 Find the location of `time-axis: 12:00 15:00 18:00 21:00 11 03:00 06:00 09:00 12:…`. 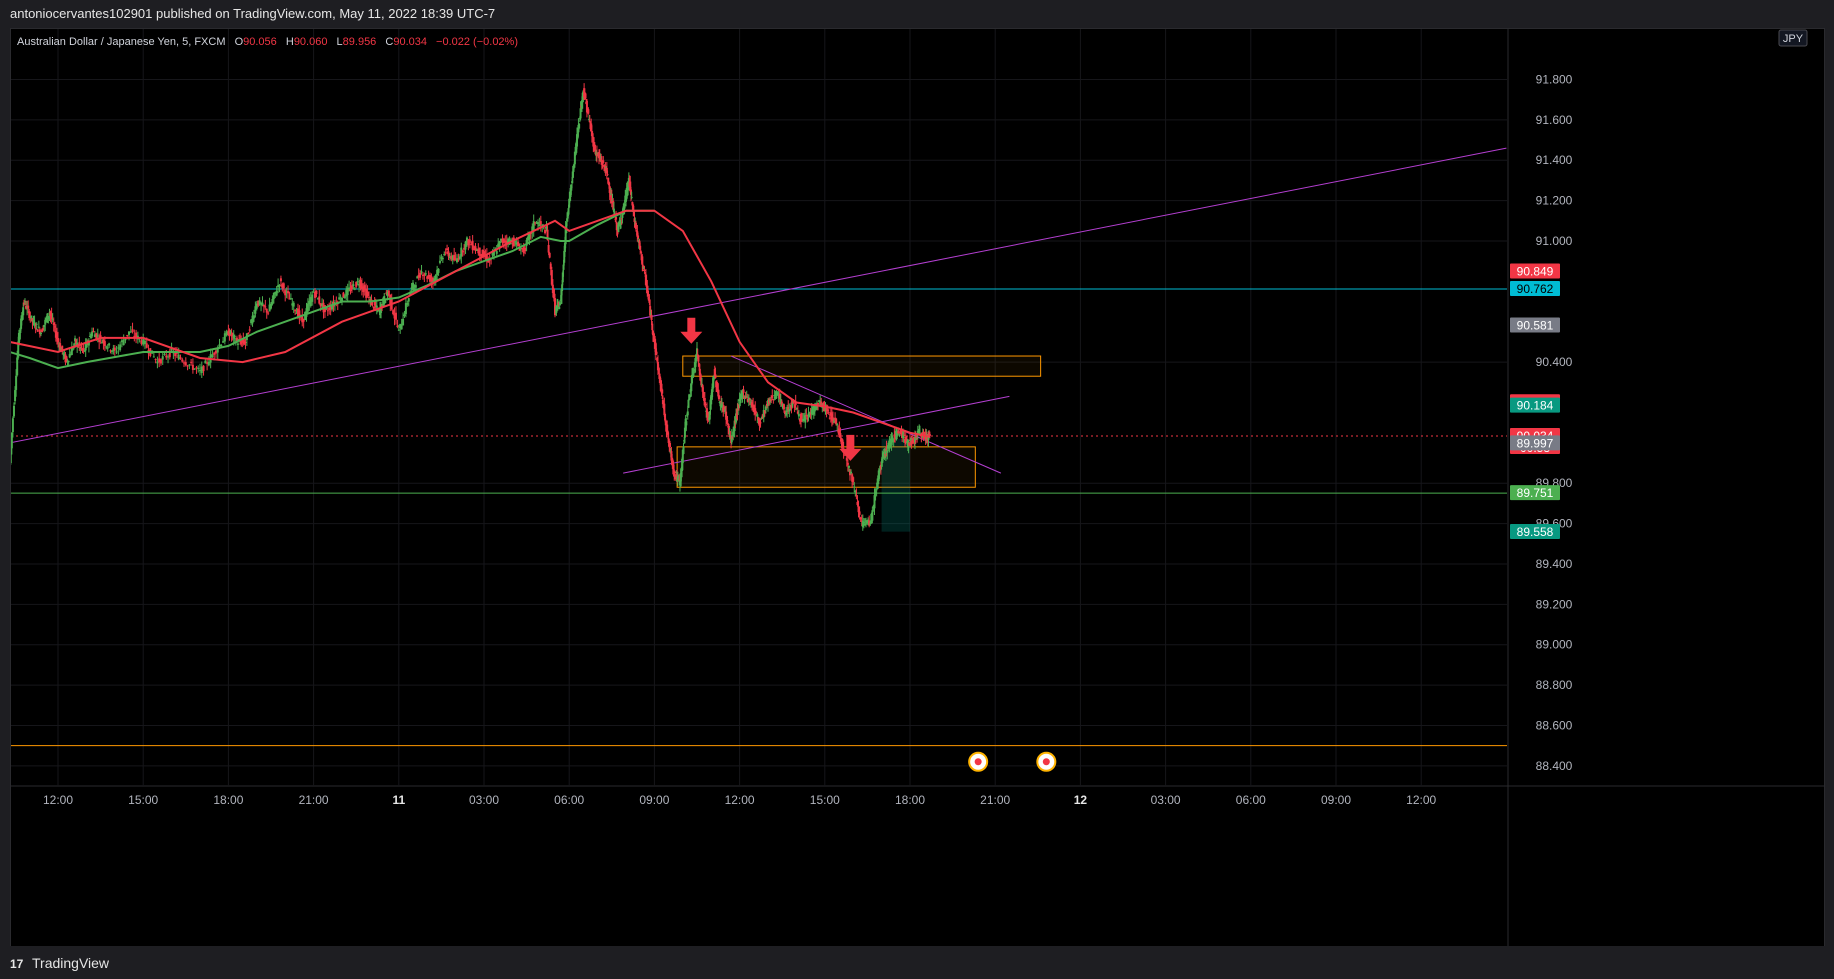

time-axis: 12:00 15:00 18:00 21:00 11 03:00 06:00 09:00 12:… is located at coordinates (740, 800).